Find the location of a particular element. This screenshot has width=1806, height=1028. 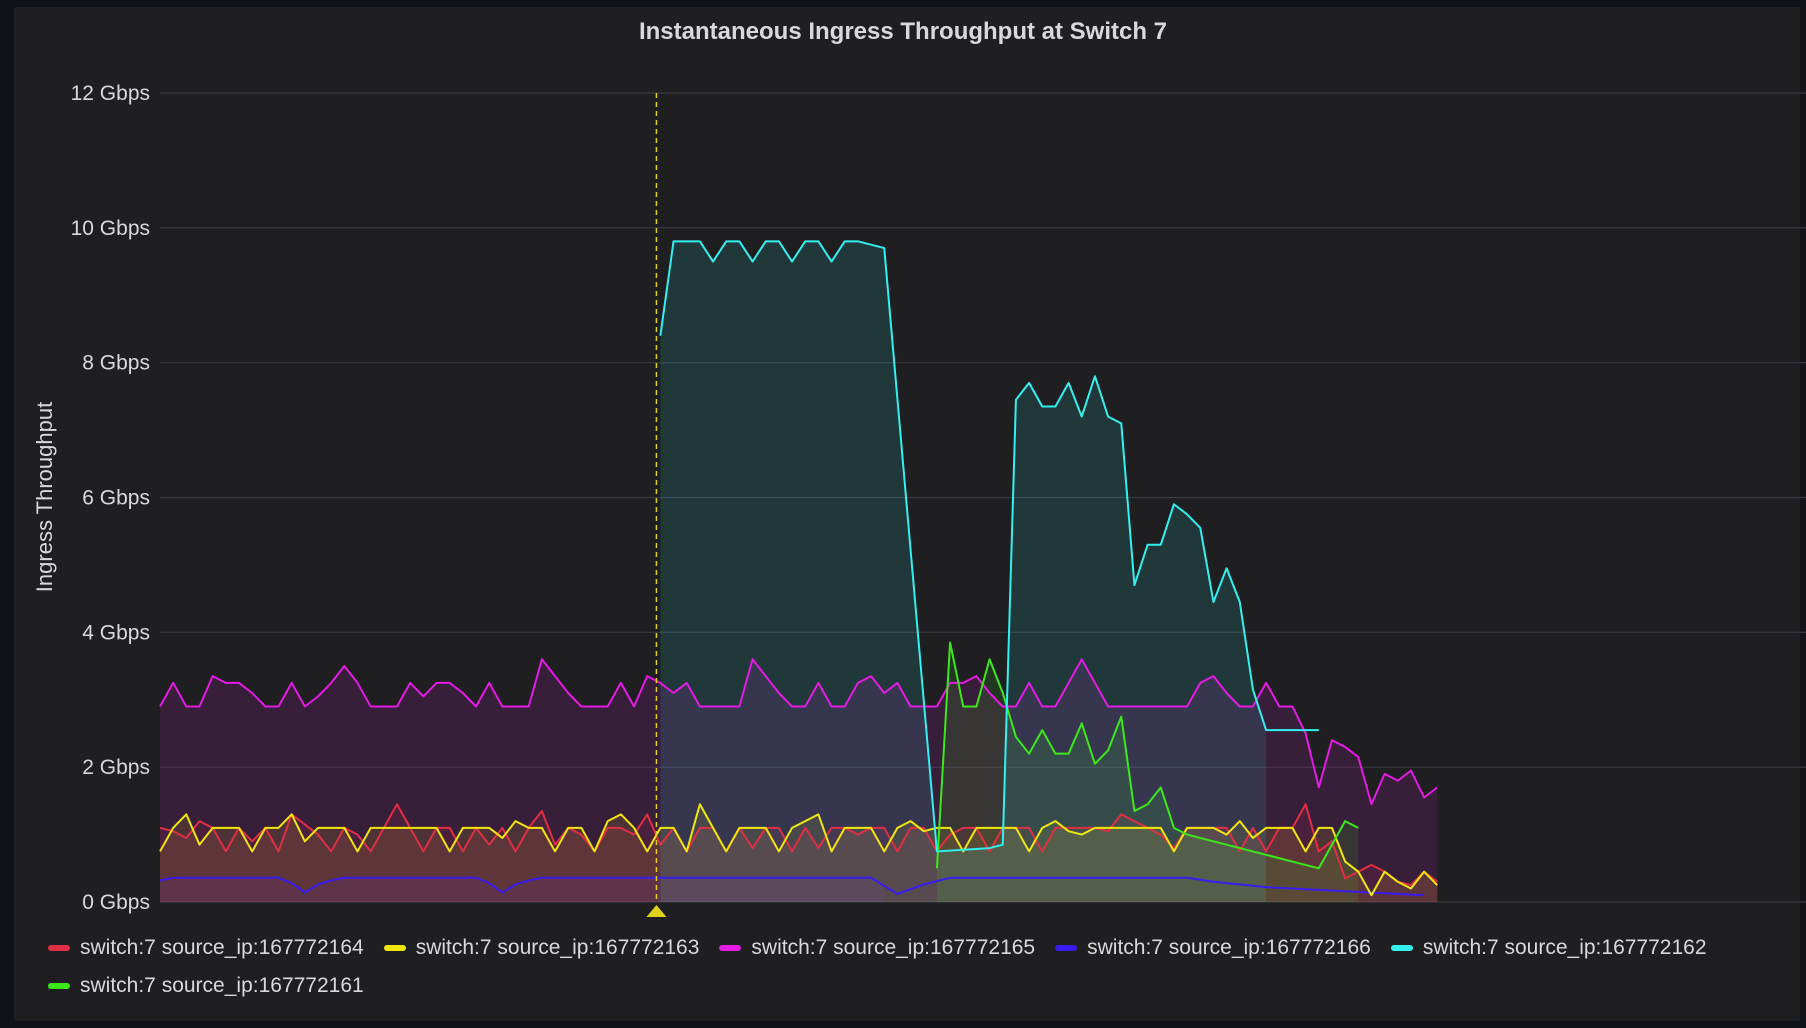

y-tick-label-1: 2 Gbps is located at coordinates (116, 767).